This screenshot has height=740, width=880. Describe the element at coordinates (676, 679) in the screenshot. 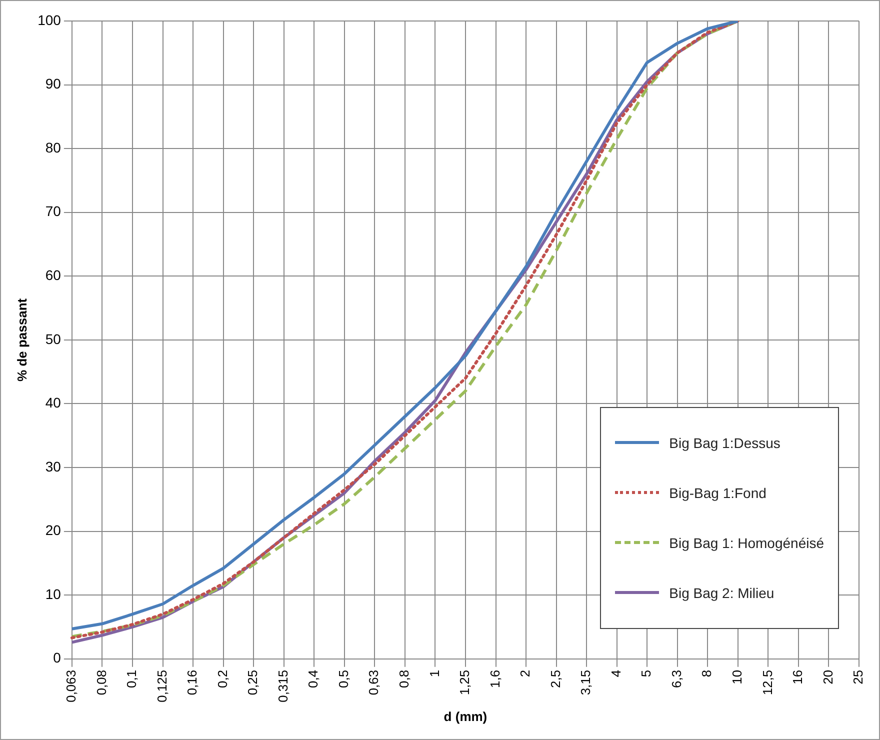

I see `x-tick-label: 6,3` at that location.